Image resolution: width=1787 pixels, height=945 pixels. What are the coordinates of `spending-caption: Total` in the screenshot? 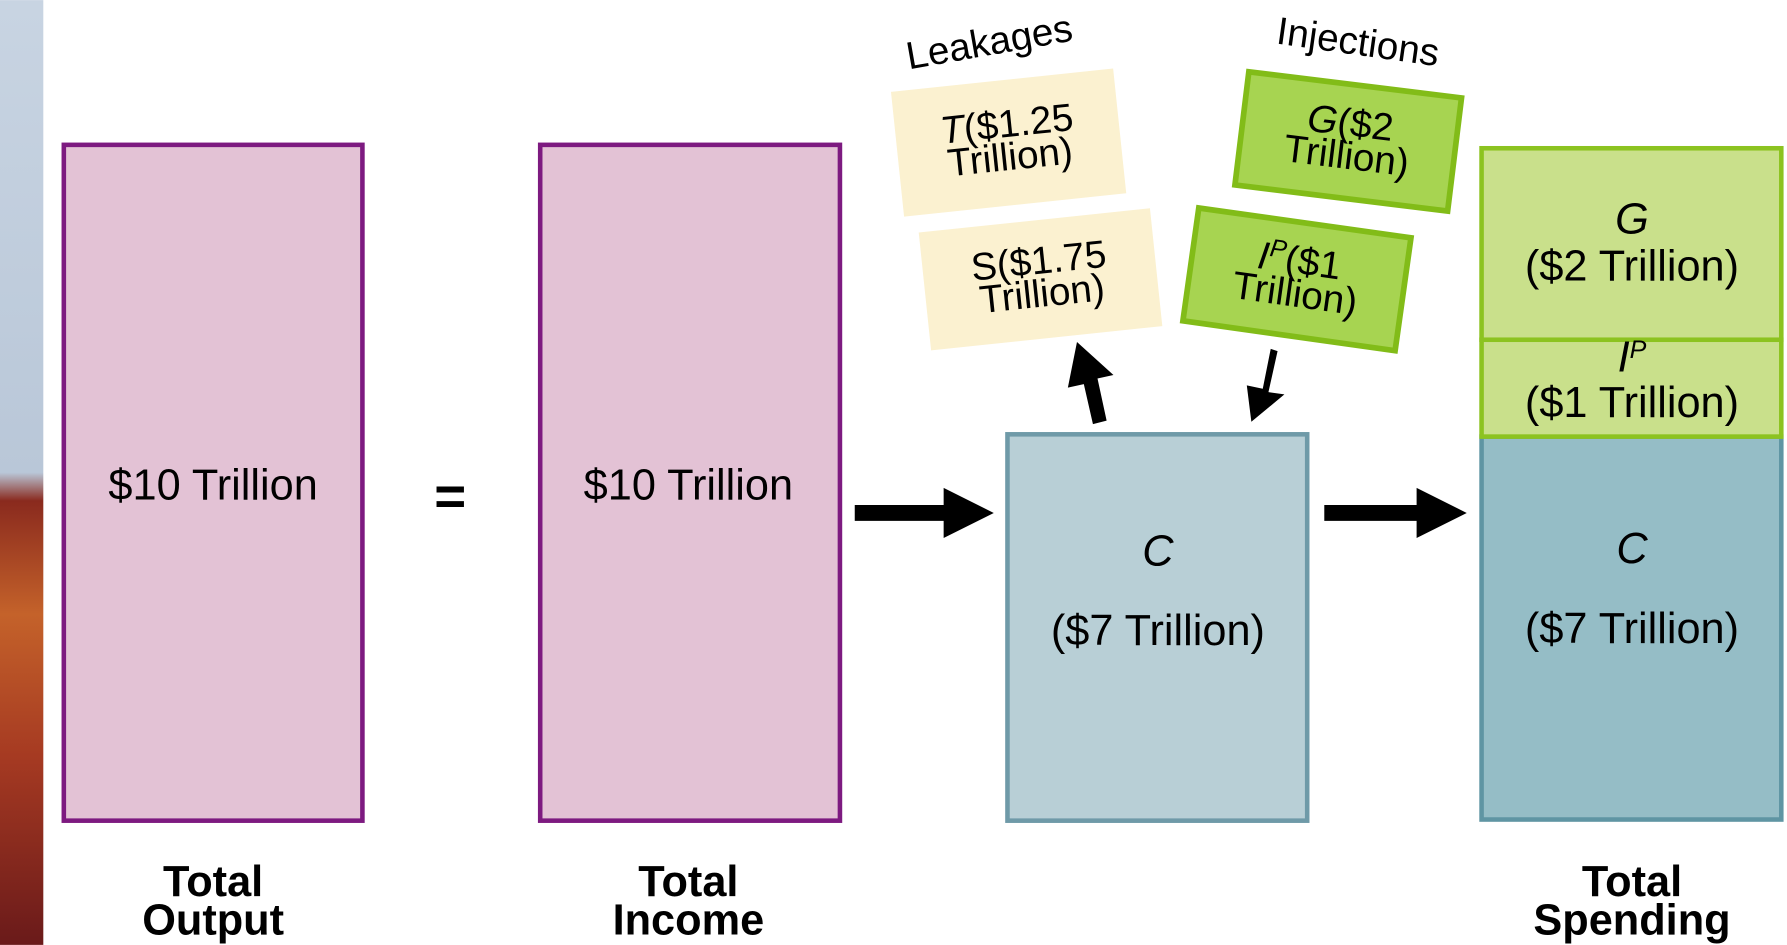 It's located at (1632, 882).